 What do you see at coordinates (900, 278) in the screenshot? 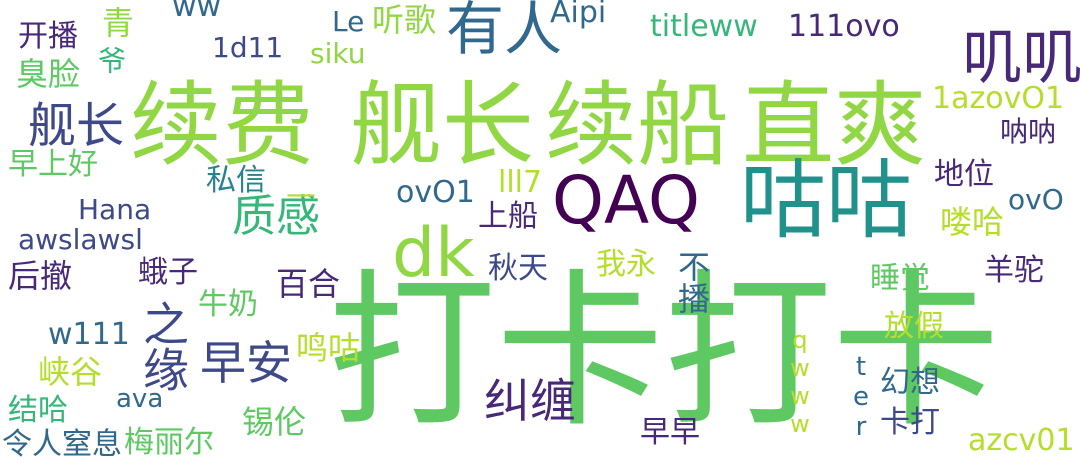
I see `word: 睡觉` at bounding box center [900, 278].